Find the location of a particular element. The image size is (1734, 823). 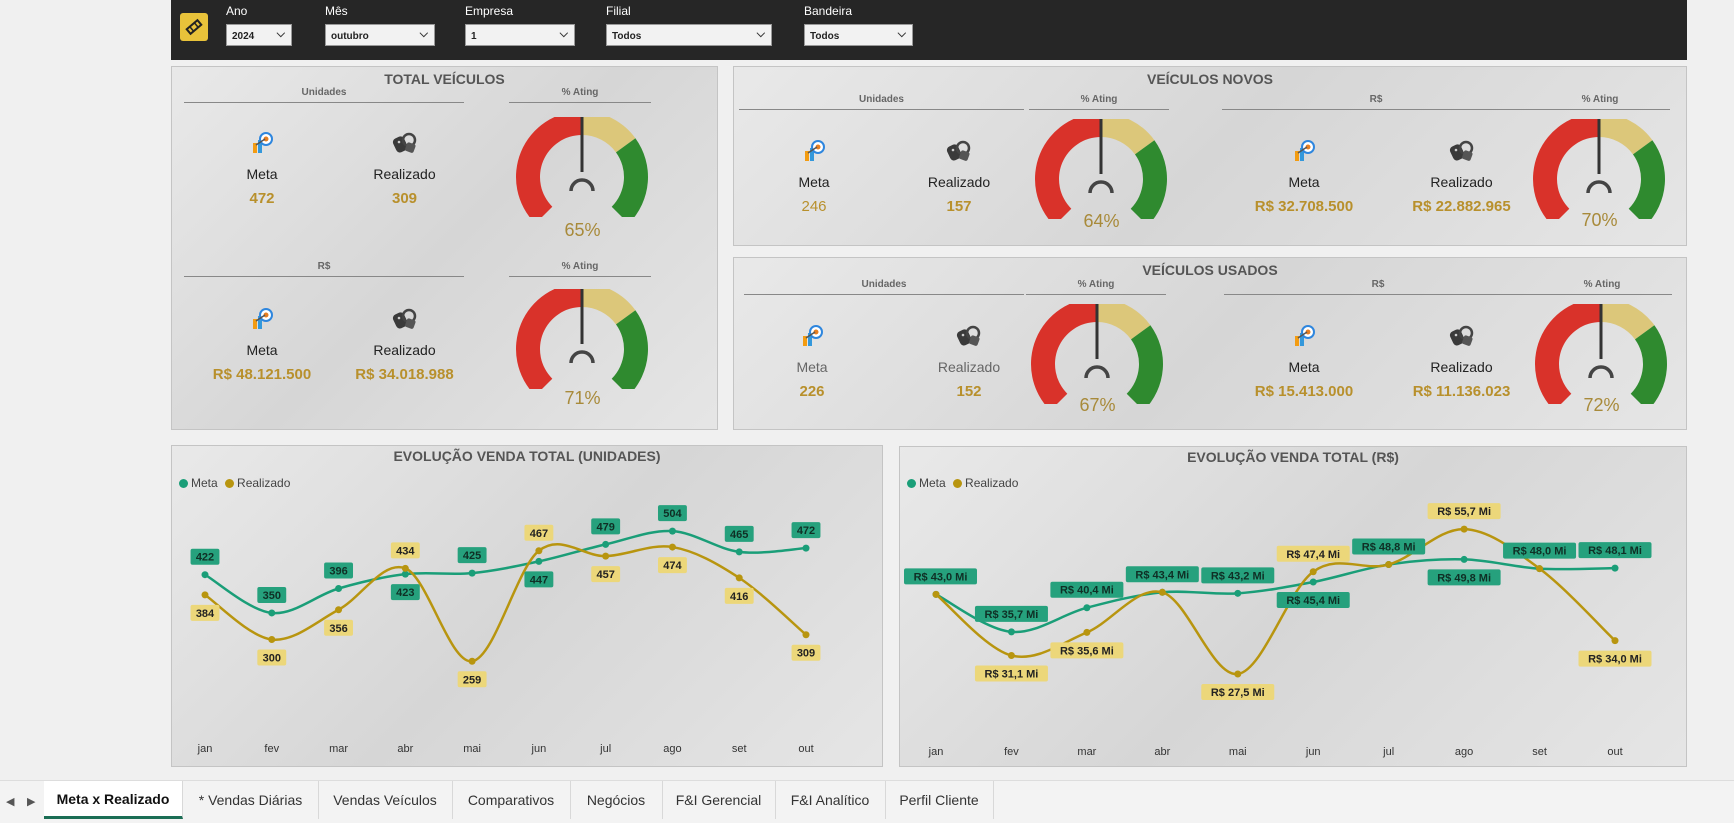

tab-vendas-diarias: * Vendas Diárias is located at coordinates (251, 800).